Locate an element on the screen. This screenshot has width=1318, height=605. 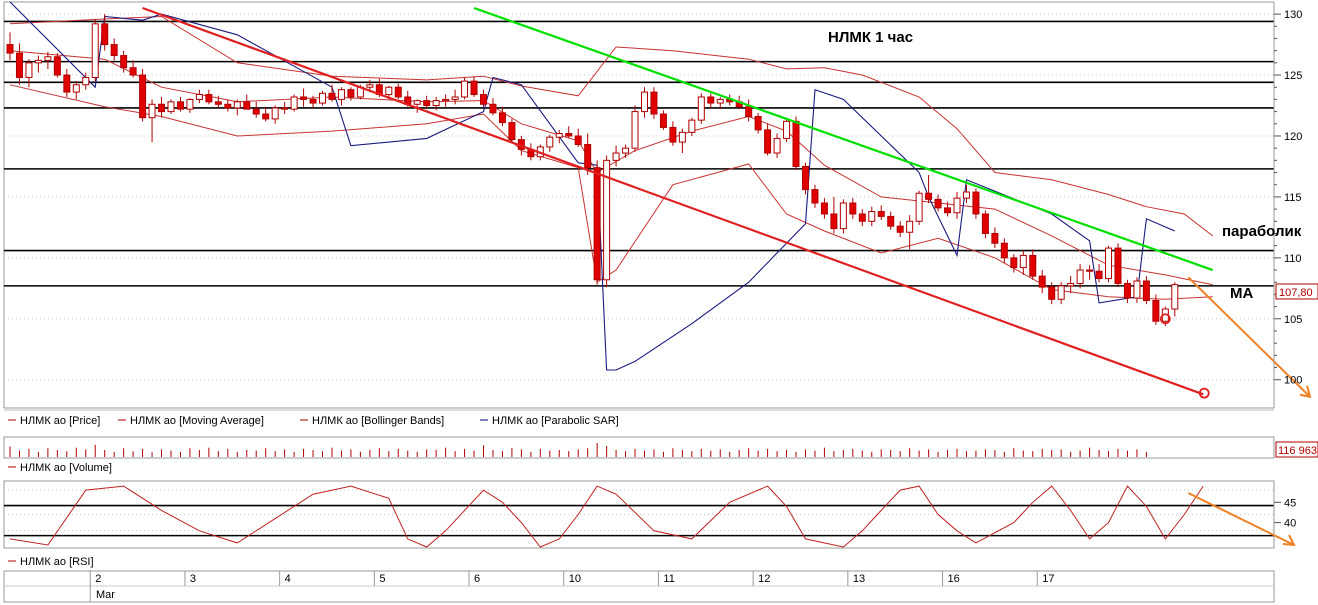
date-label: 6 is located at coordinates (477, 579).